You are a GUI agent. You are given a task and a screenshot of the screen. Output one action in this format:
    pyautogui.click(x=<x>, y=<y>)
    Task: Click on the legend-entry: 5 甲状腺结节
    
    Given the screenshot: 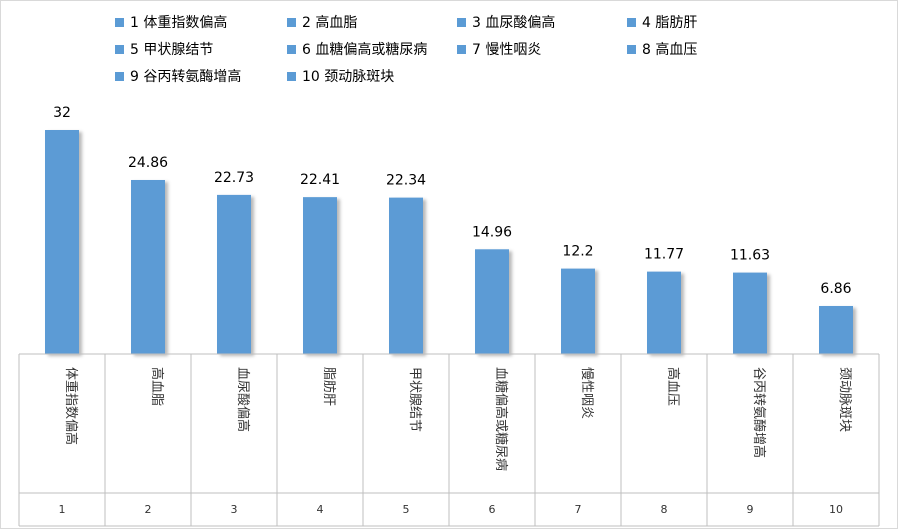 What is the action you would take?
    pyautogui.click(x=171, y=50)
    